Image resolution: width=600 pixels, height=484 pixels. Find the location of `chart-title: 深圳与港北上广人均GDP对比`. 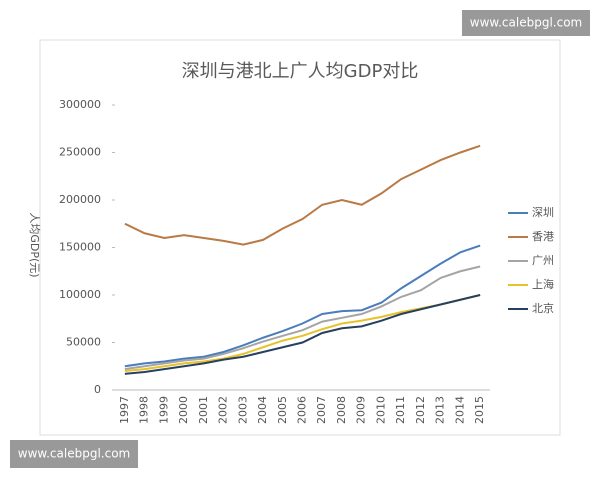

chart-title: 深圳与港北上广人均GDP对比 is located at coordinates (300, 71).